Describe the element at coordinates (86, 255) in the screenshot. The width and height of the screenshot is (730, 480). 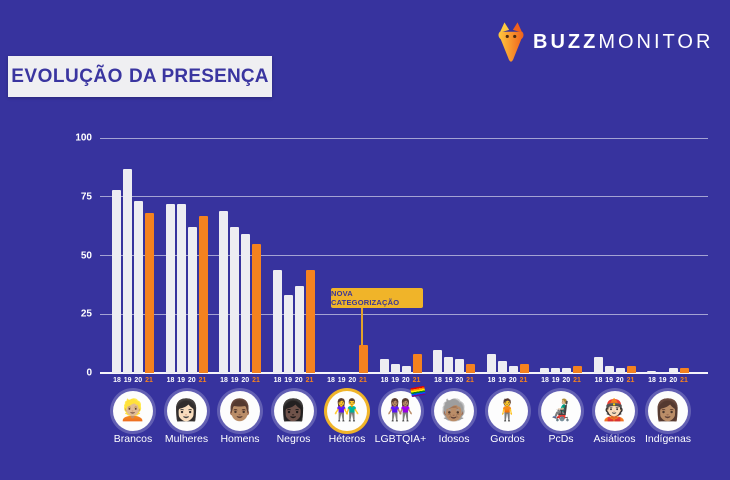
I see `y-axis-label-50: 50` at that location.